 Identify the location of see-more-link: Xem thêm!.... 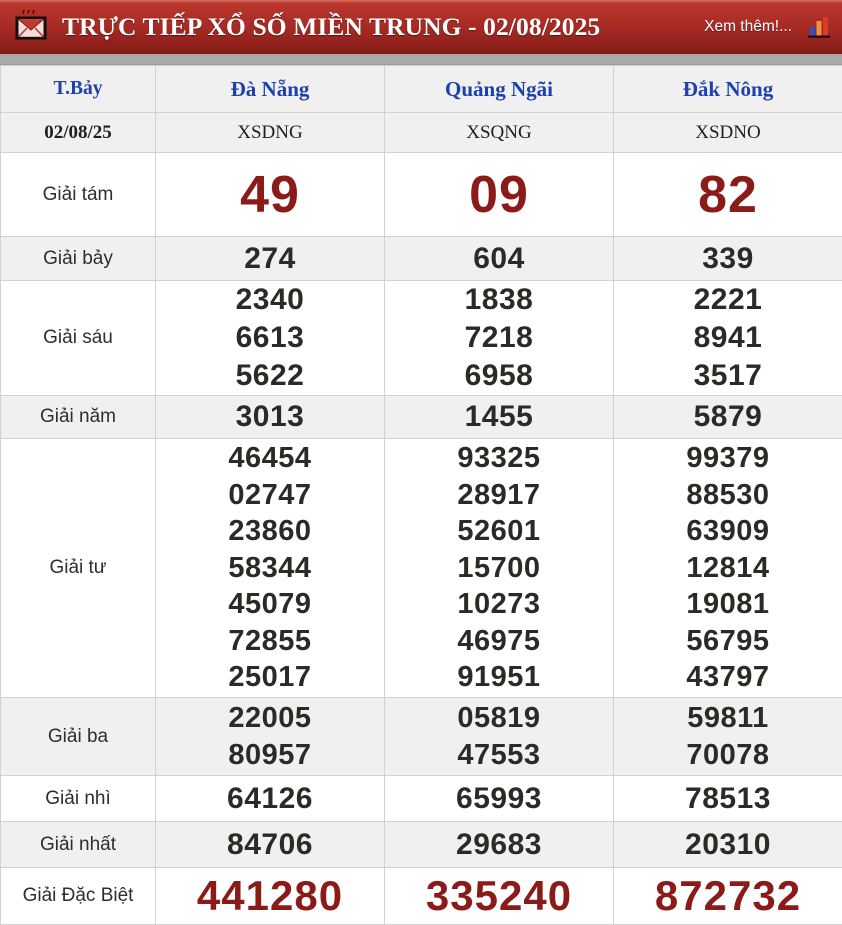
(748, 27).